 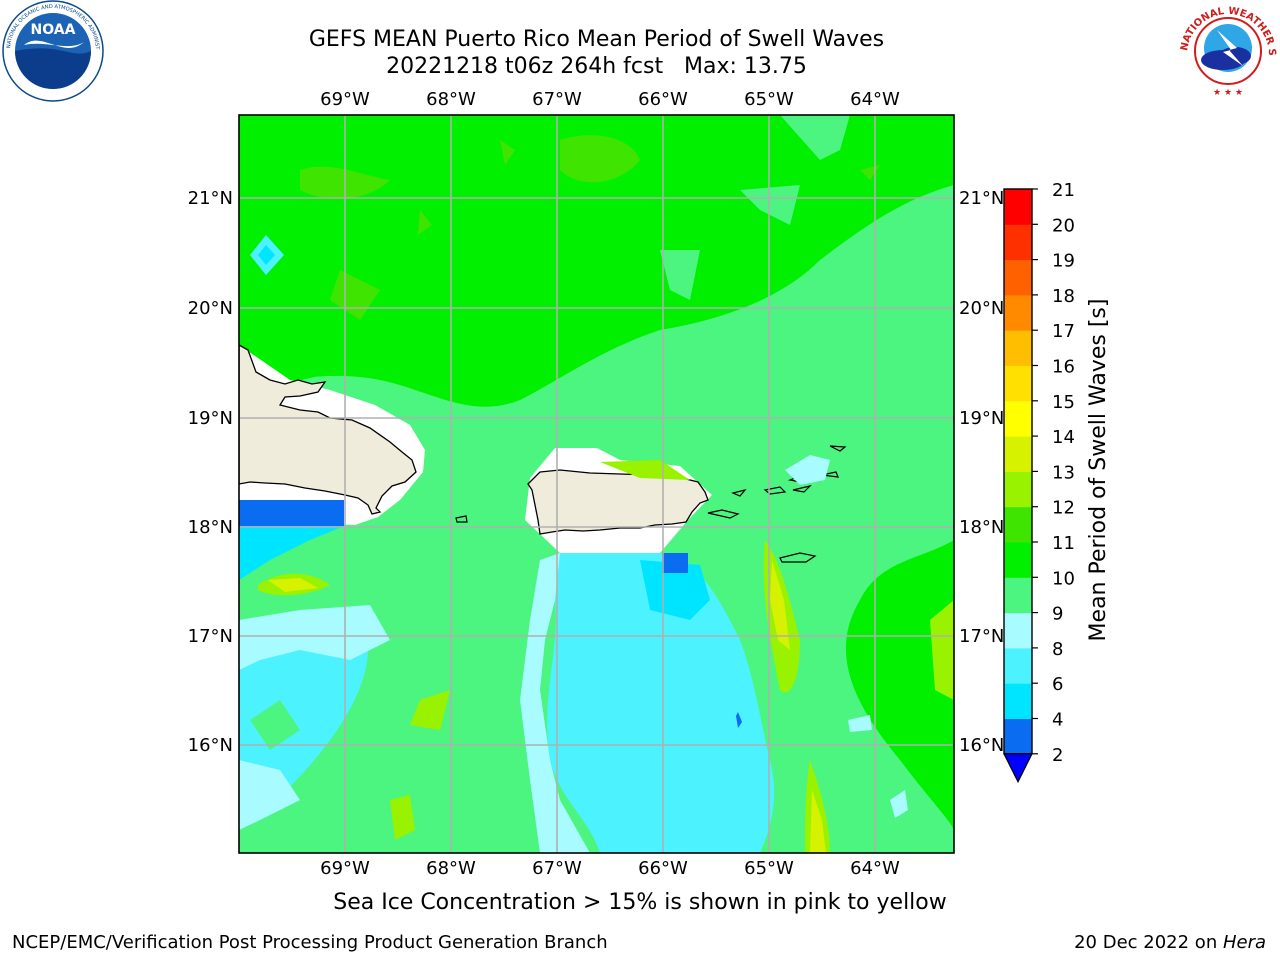 I want to click on colorbar-tick-label: 11, so click(x=1063, y=543).